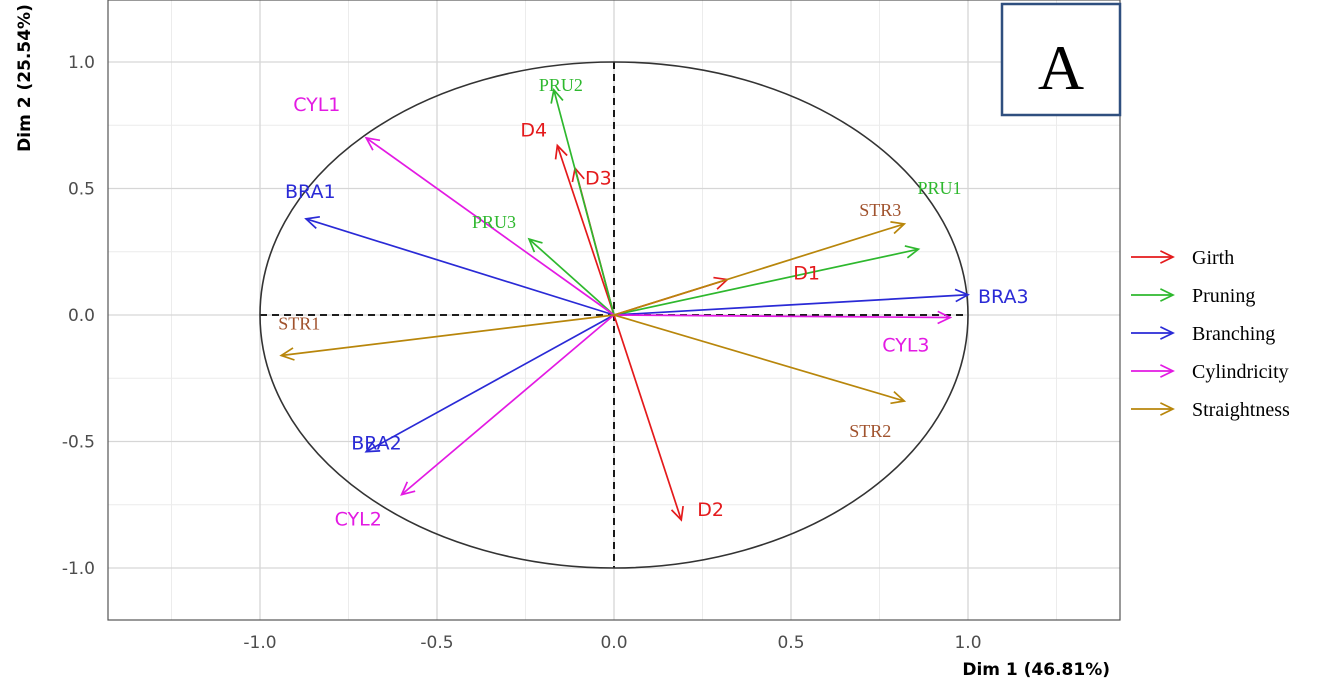 This screenshot has width=1343, height=685. Describe the element at coordinates (1167, 371) in the screenshot. I see `legend-key-cylindricity-head` at that location.